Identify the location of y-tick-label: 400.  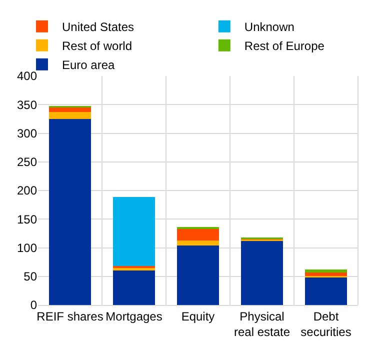
(27, 76).